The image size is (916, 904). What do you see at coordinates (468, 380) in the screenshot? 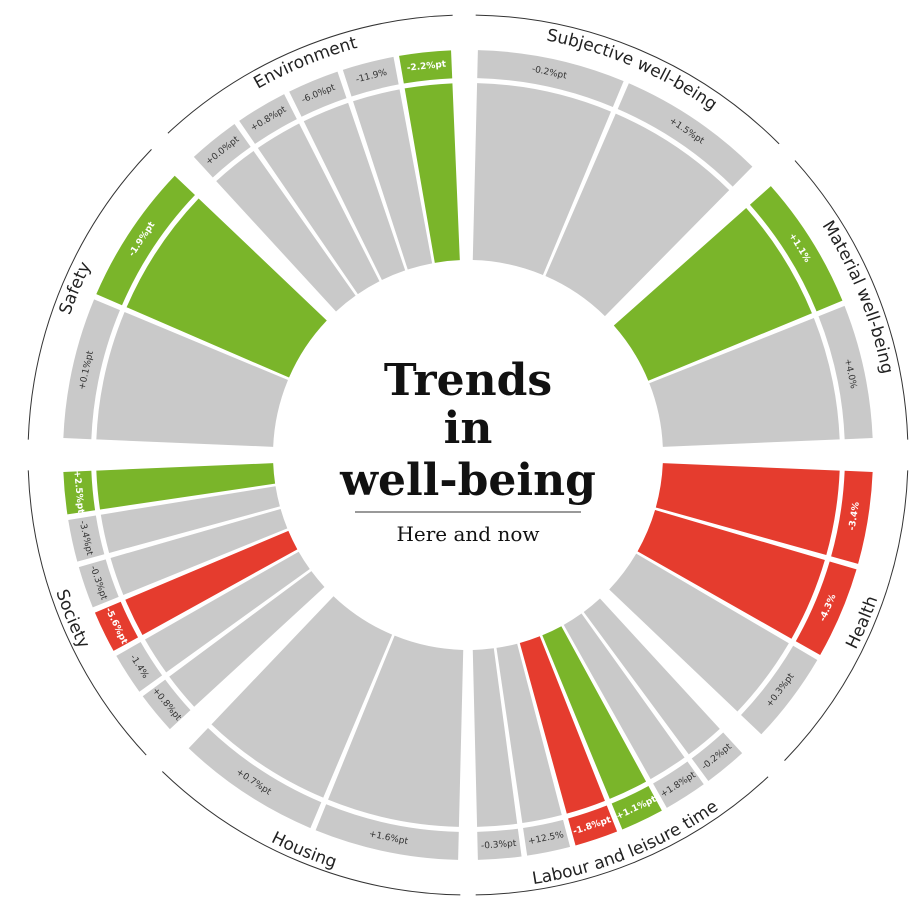
I see `title-line: Trends` at bounding box center [468, 380].